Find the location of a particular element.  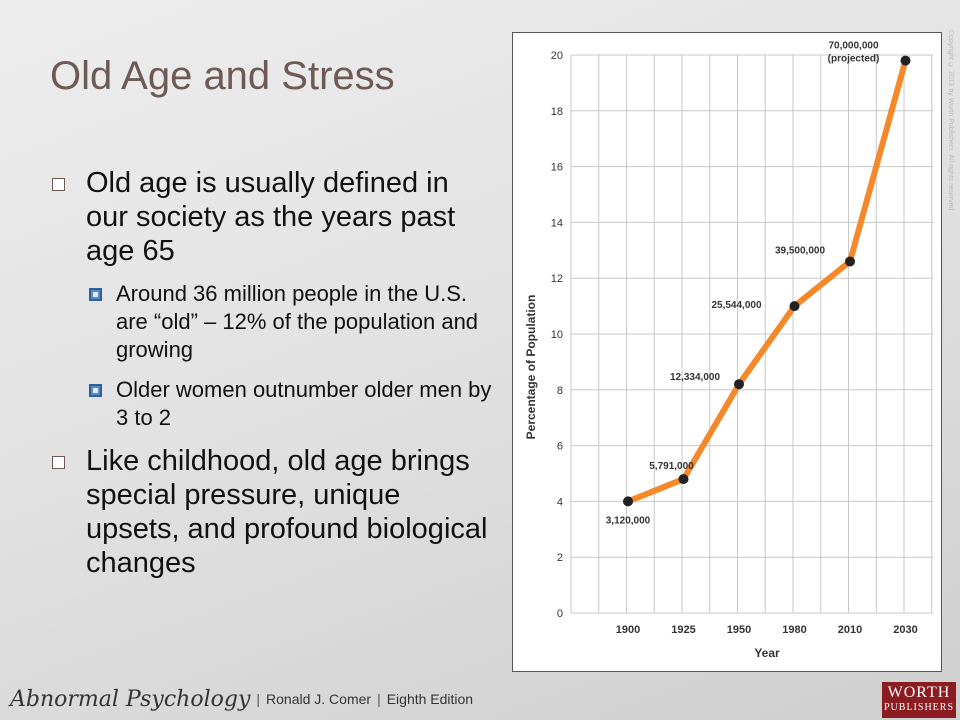

data-label: 39,500,000 is located at coordinates (800, 250).